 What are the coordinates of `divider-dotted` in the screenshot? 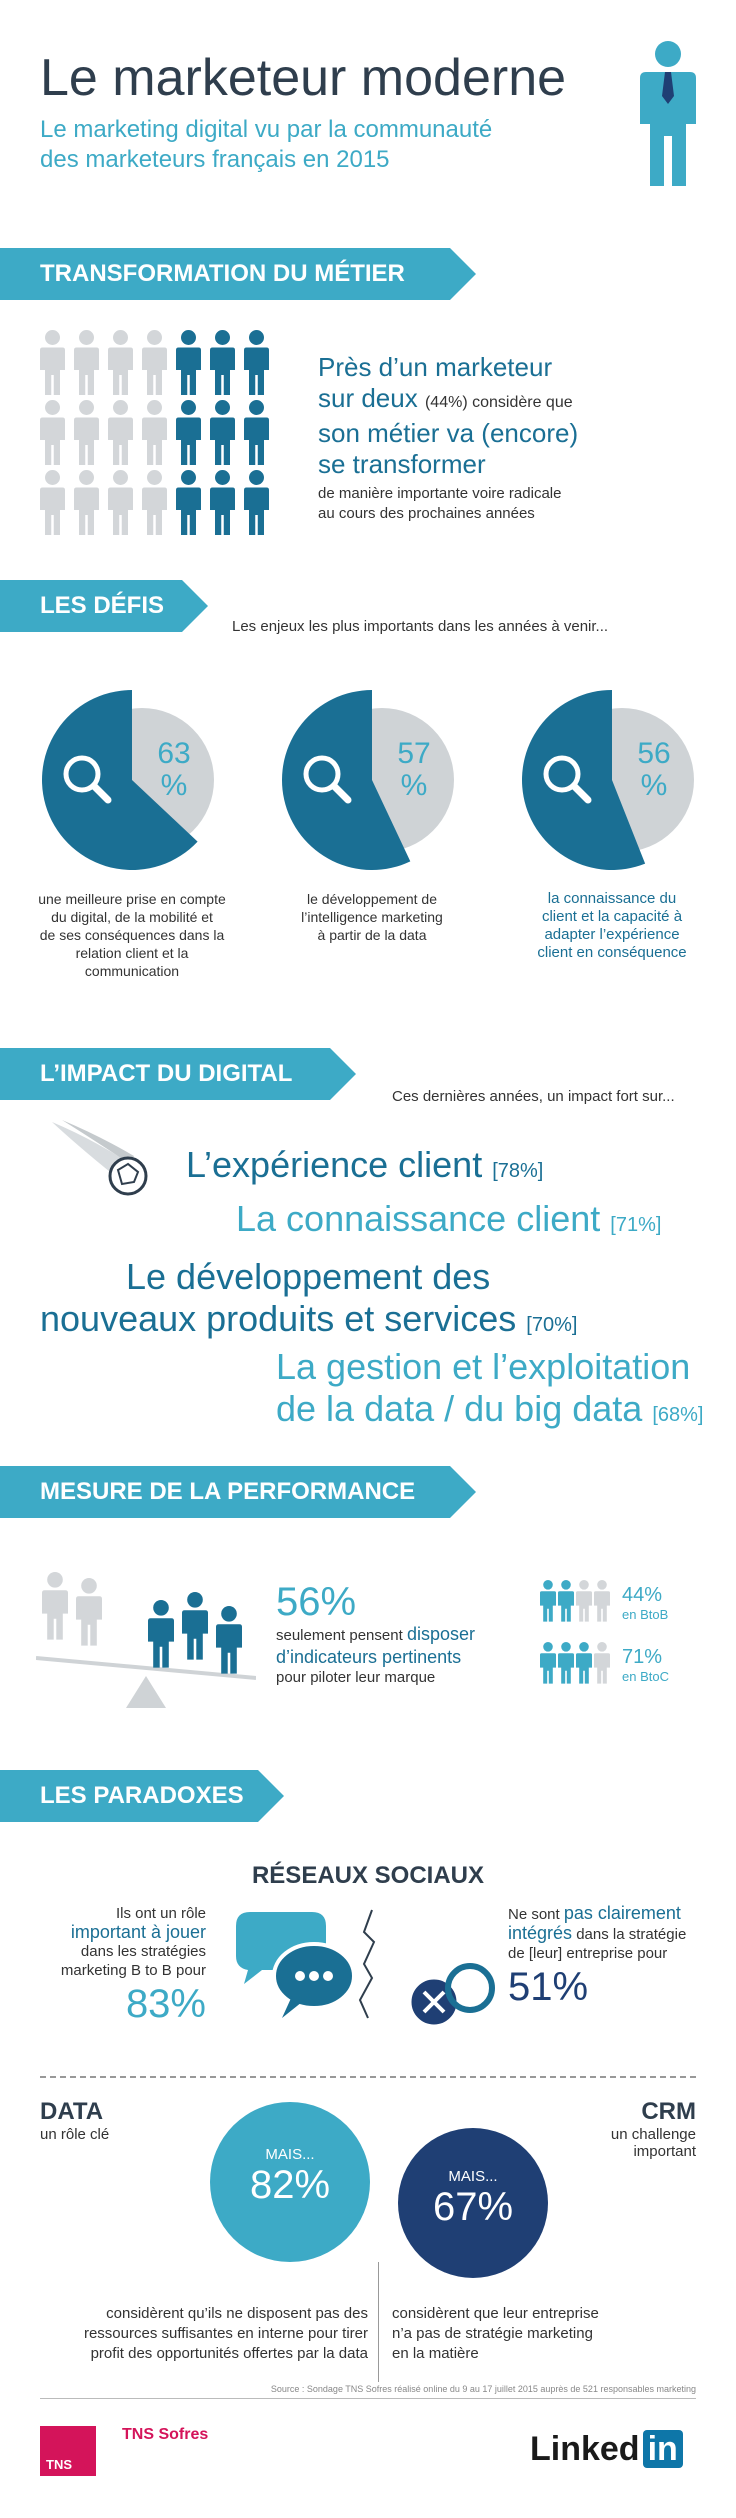 It's located at (368, 2077).